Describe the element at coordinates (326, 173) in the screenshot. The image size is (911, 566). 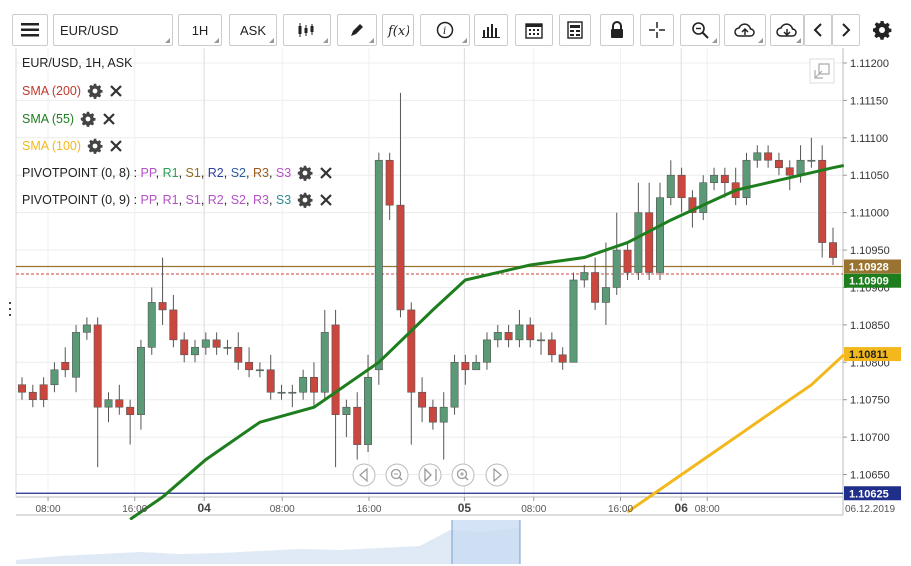
I see `pivot1-remove-button` at that location.